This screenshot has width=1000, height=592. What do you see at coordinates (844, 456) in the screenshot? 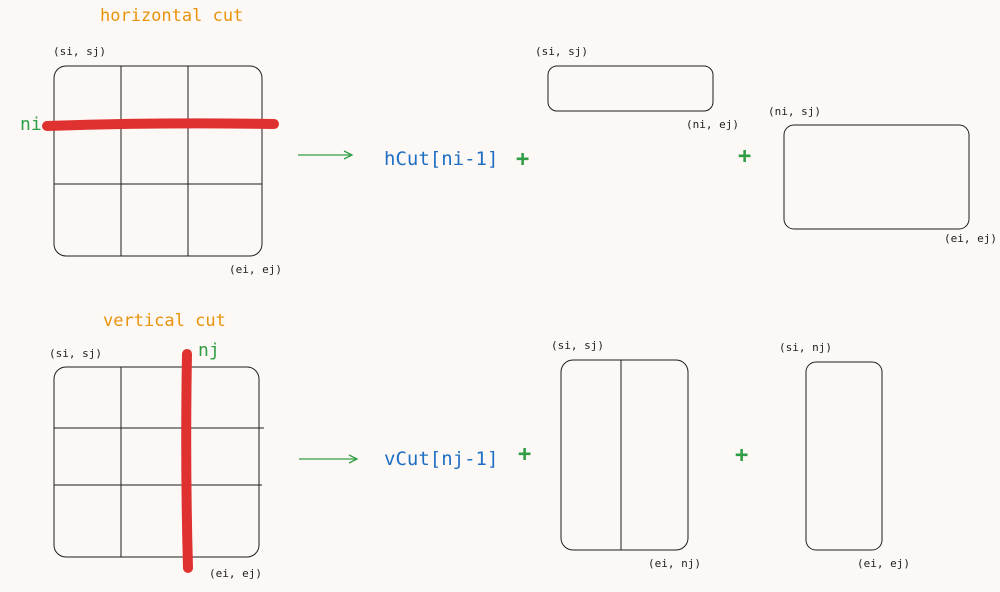
I see `right-piece-rect` at bounding box center [844, 456].